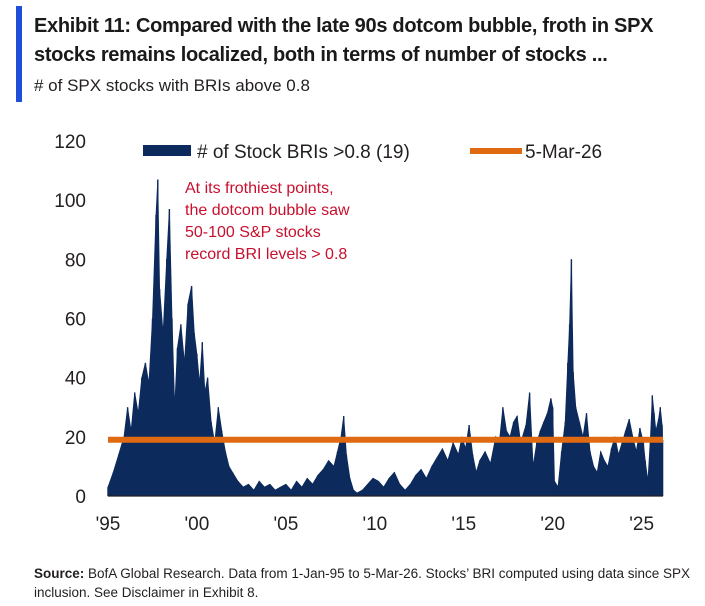 Image resolution: width=705 pixels, height=606 pixels. I want to click on y-tick-label: 120, so click(70, 142).